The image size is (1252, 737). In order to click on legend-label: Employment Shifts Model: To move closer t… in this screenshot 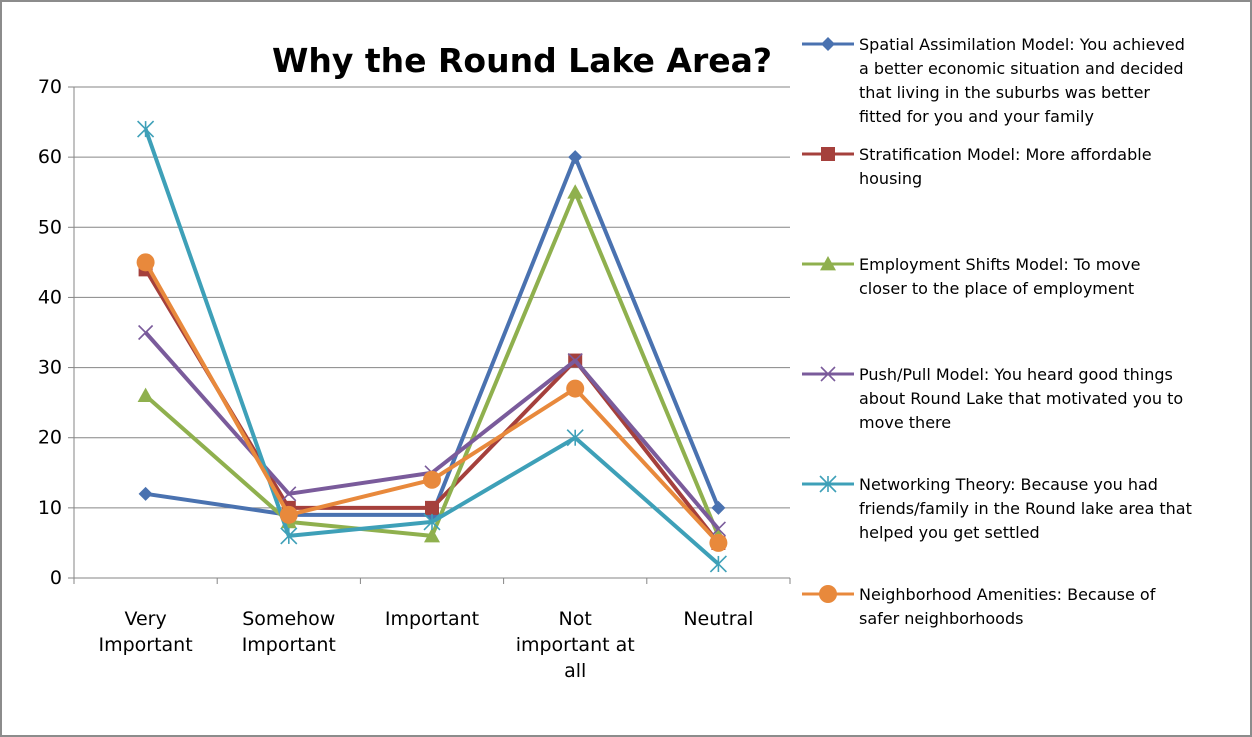, I will do `click(999, 276)`.